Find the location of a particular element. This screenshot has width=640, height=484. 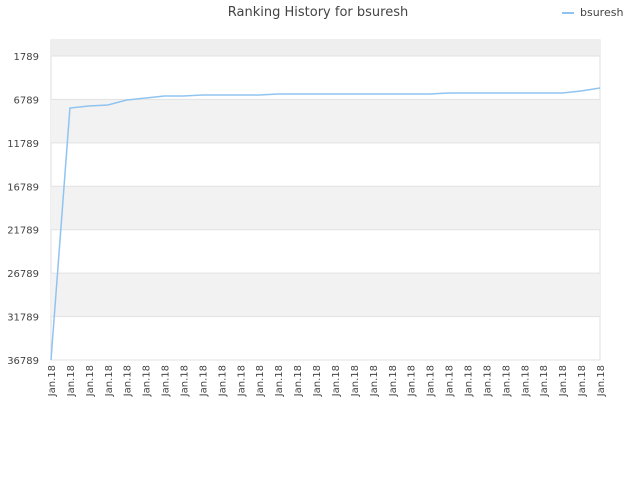

y-tick-label: 31789 is located at coordinates (23, 318).